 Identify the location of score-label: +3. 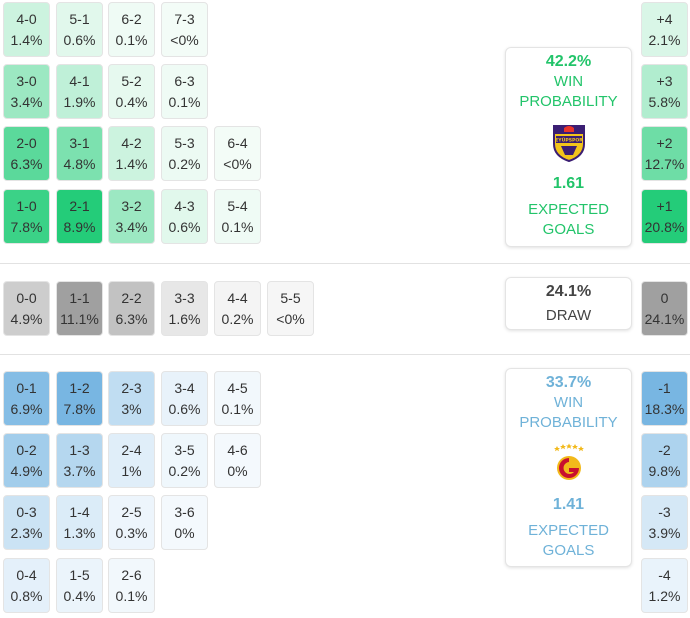
(664, 80).